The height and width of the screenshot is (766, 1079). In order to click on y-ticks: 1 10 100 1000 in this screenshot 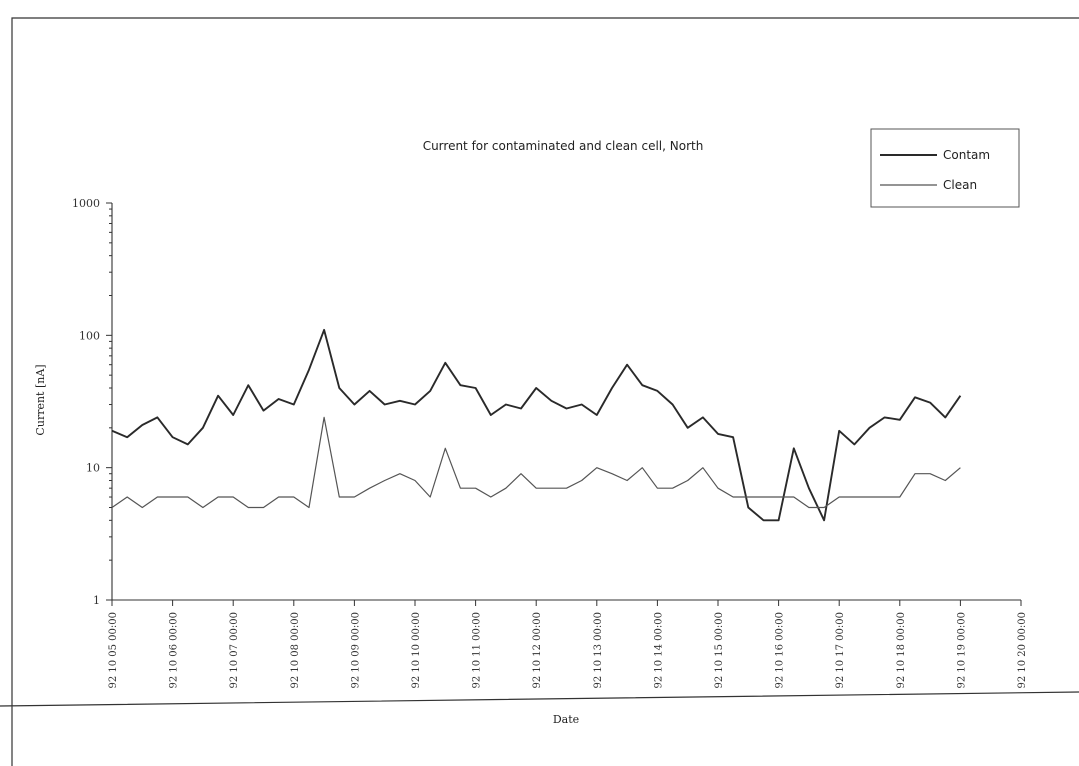, I will do `click(92, 402)`.